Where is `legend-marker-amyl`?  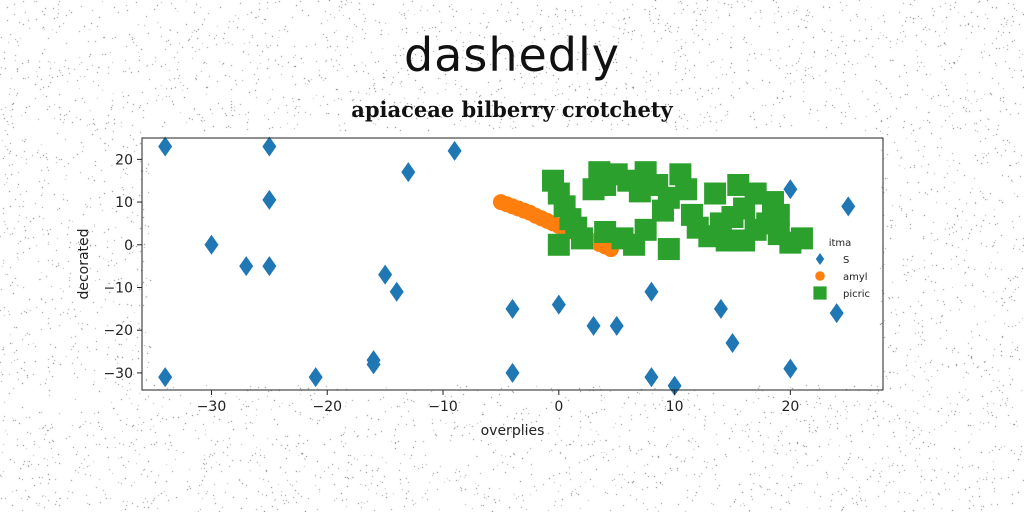 legend-marker-amyl is located at coordinates (820, 276).